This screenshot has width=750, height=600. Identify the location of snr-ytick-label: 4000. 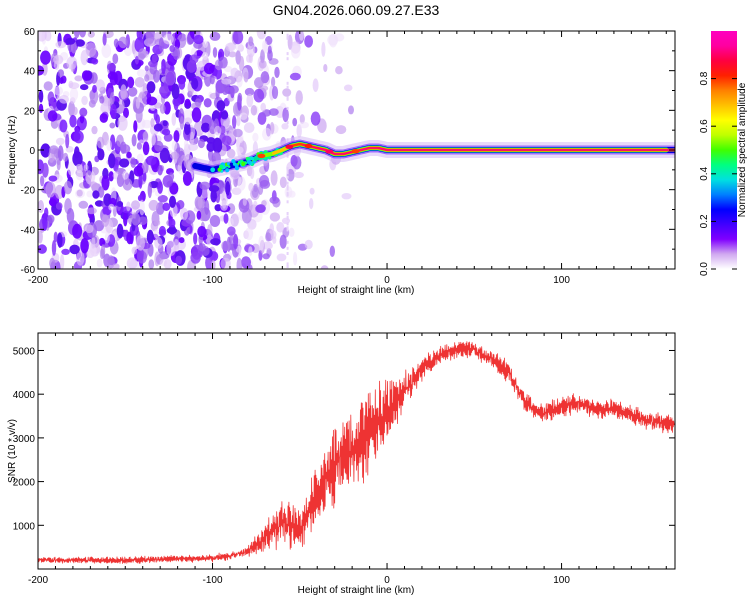
(24, 395).